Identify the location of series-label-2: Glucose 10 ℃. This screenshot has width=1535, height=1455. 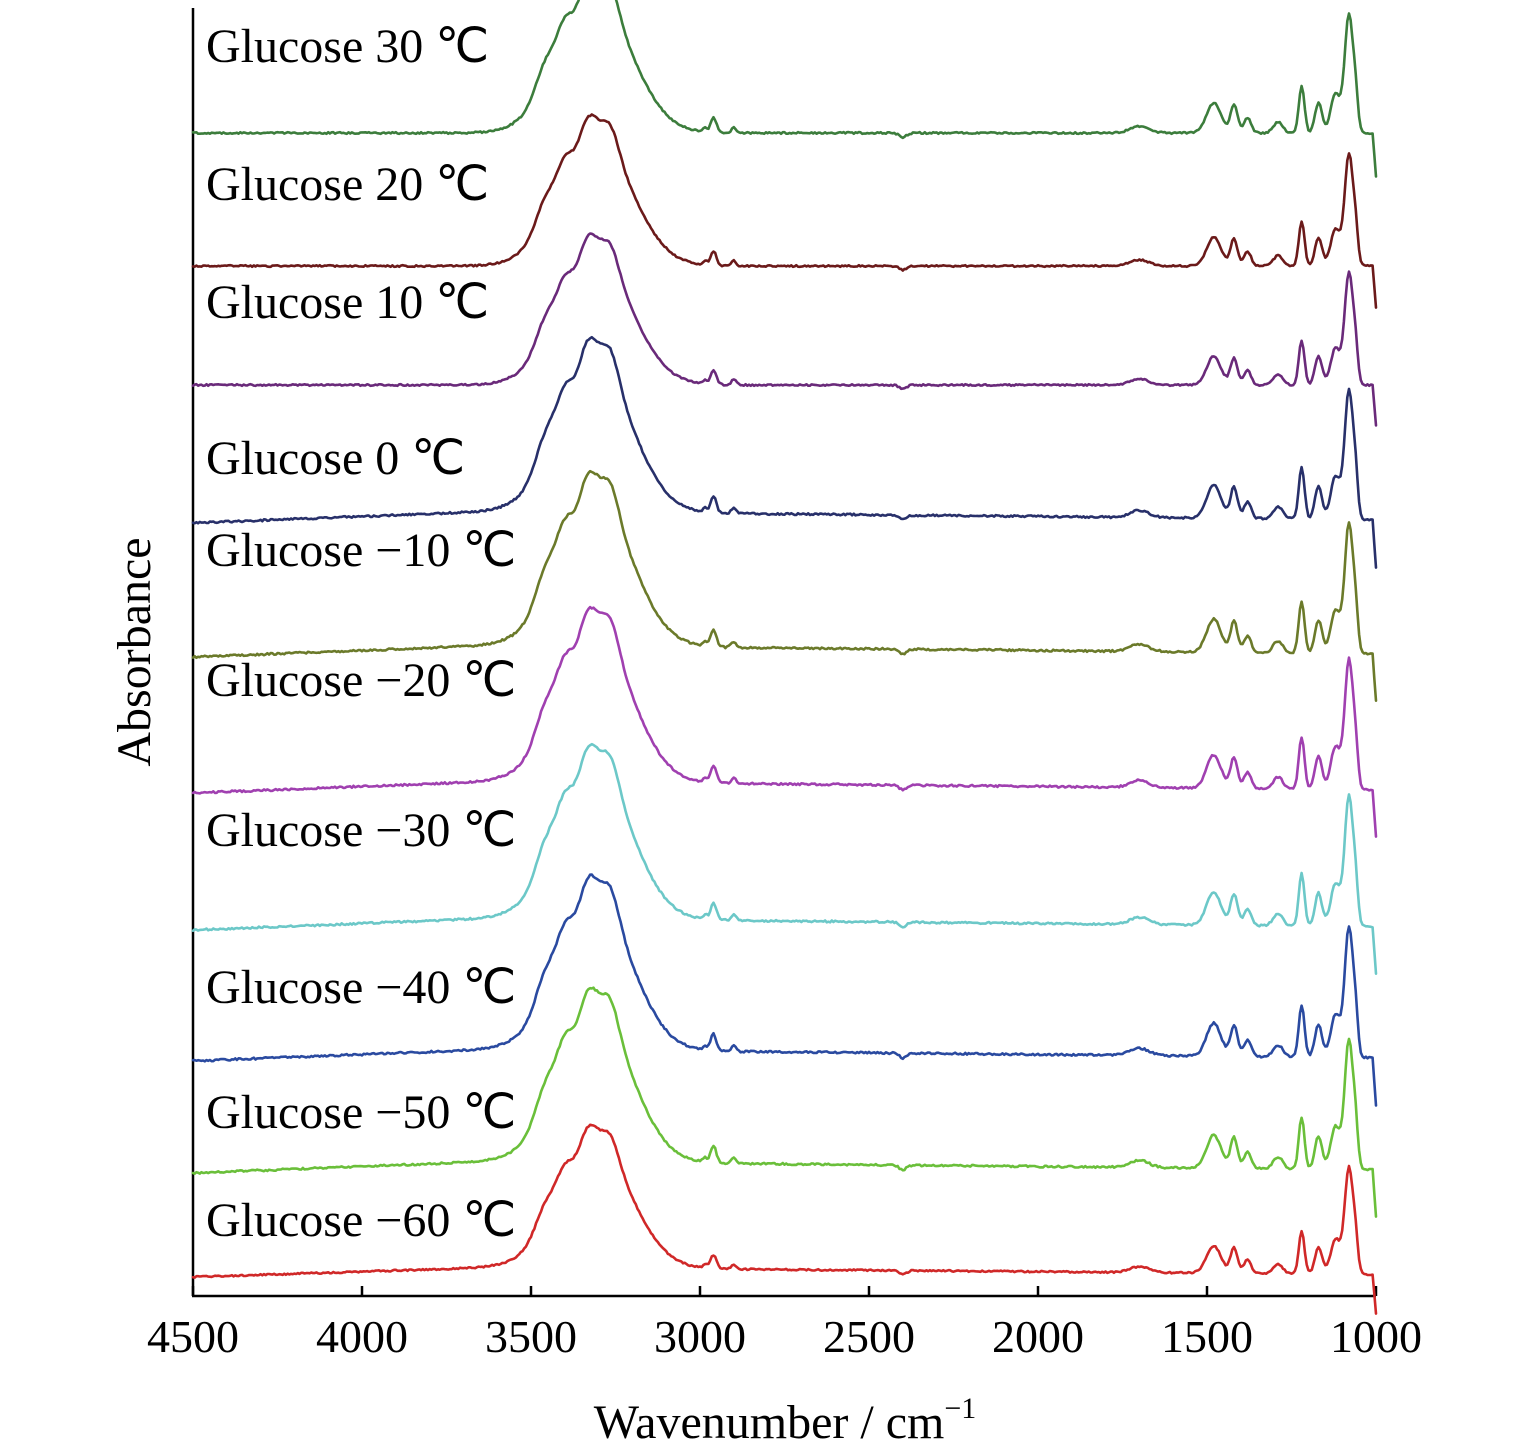
(347, 302).